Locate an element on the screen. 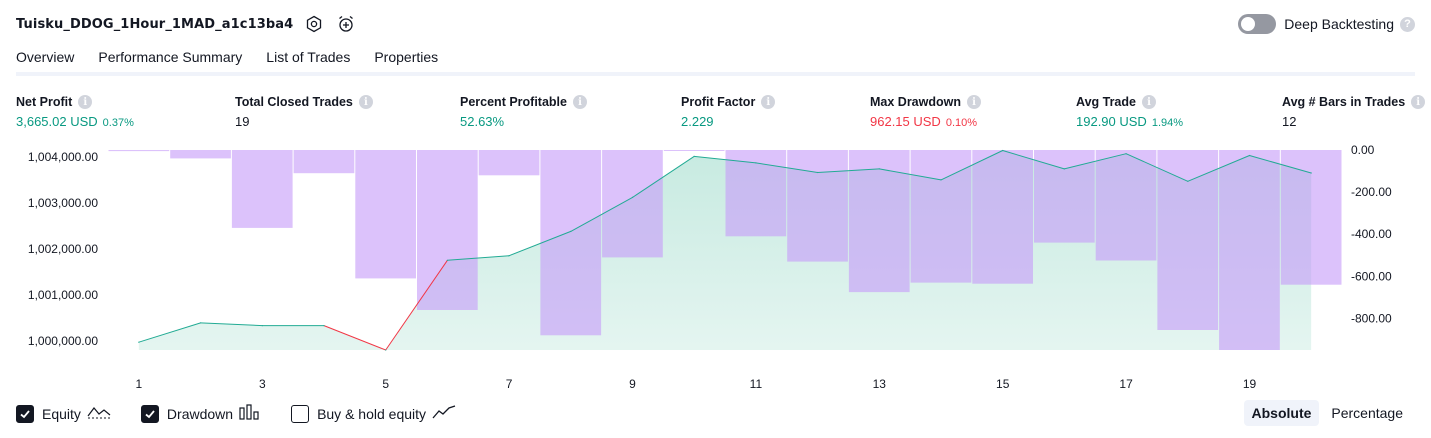  tab-list-of-trades: List of Trades is located at coordinates (308, 57).